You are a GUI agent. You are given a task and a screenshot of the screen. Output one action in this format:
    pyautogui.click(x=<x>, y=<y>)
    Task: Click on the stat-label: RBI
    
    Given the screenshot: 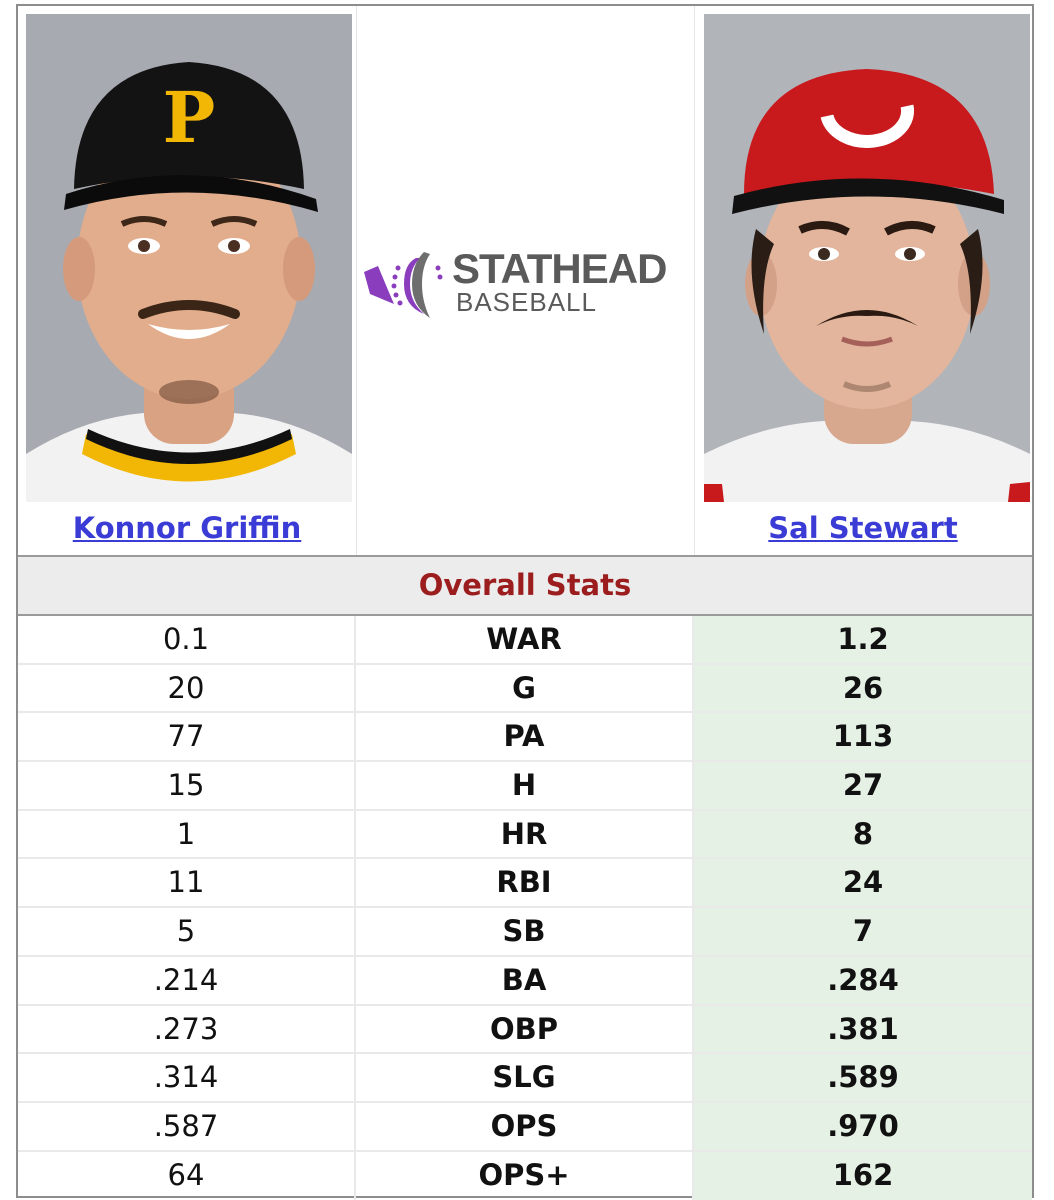 What is the action you would take?
    pyautogui.click(x=525, y=883)
    